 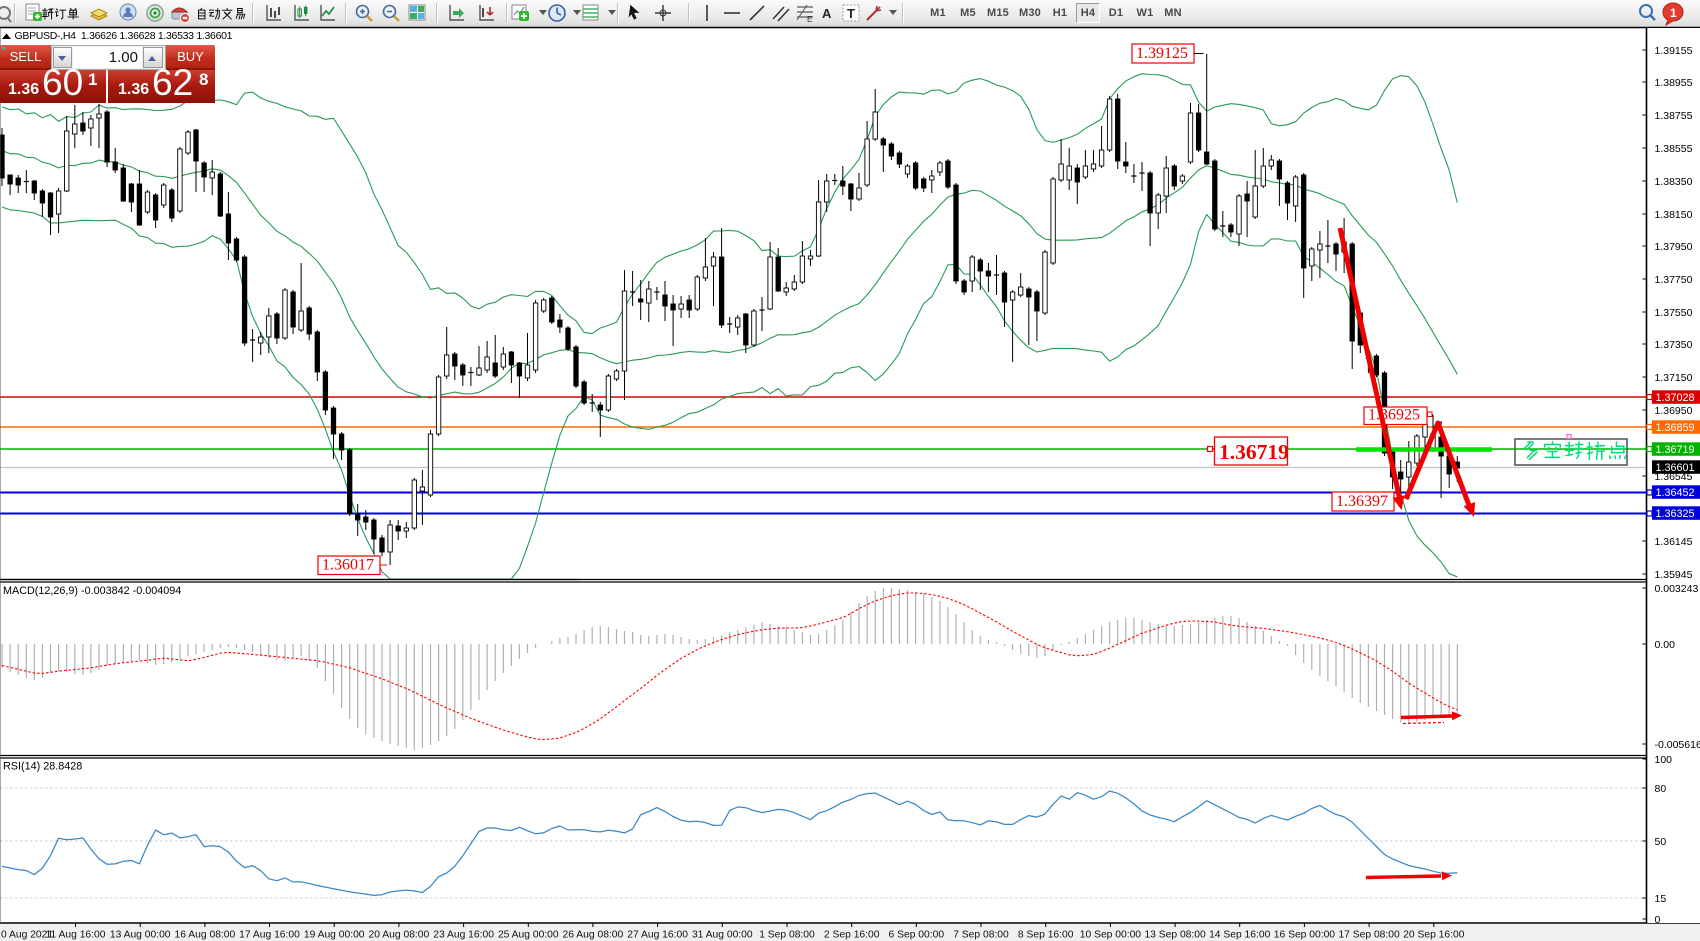 I want to click on svg-text: 0.00, so click(x=1665, y=645).